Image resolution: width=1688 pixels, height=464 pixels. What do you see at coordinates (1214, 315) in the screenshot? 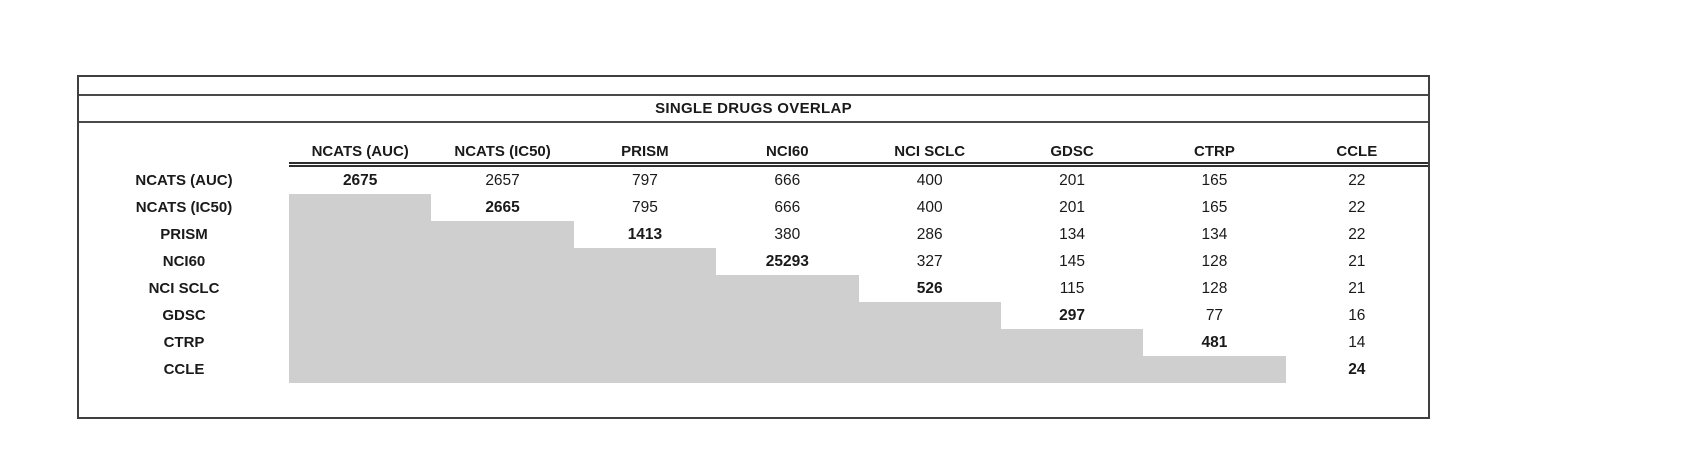
I see `matrix-cell-gdsc-ctrp: 77` at bounding box center [1214, 315].